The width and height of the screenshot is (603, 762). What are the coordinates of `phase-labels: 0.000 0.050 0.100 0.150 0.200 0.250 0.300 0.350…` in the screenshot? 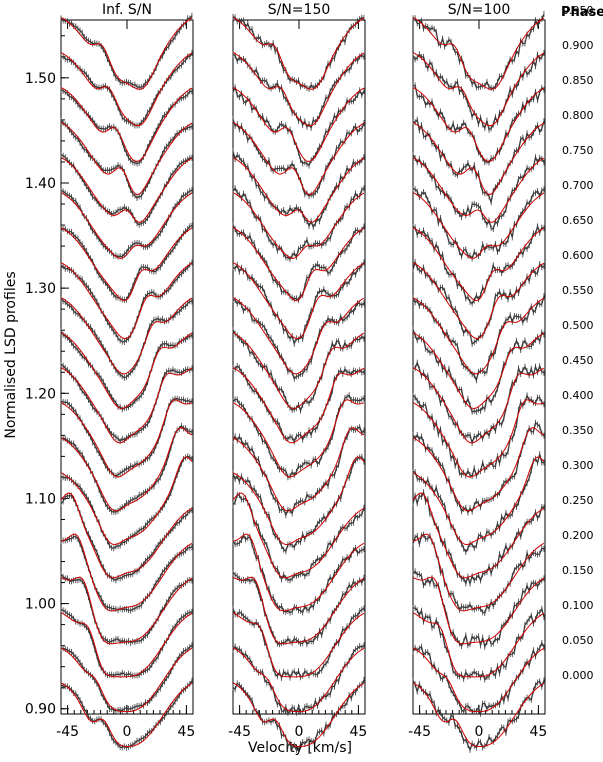 It's located at (578, 343).